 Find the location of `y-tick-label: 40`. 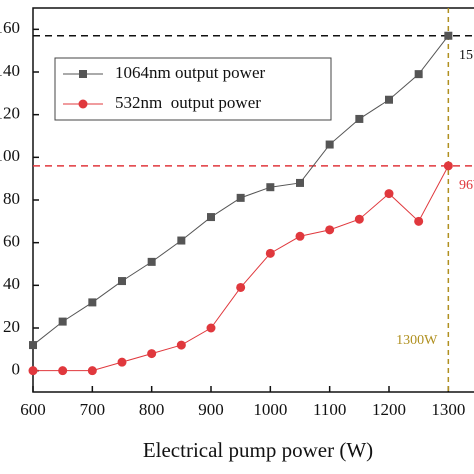

y-tick-label: 40 is located at coordinates (11, 283).